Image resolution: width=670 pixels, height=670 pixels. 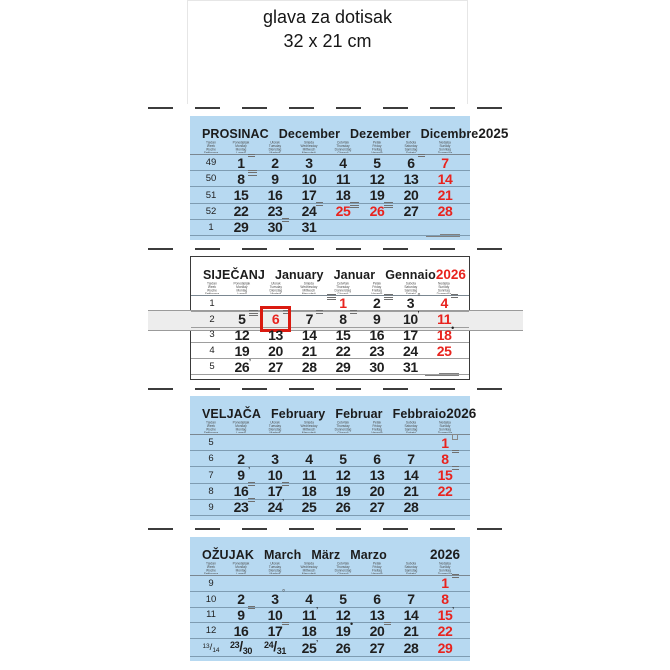 What do you see at coordinates (241, 143) in the screenshot?
I see `weekday-name: Ponedjeljak` at bounding box center [241, 143].